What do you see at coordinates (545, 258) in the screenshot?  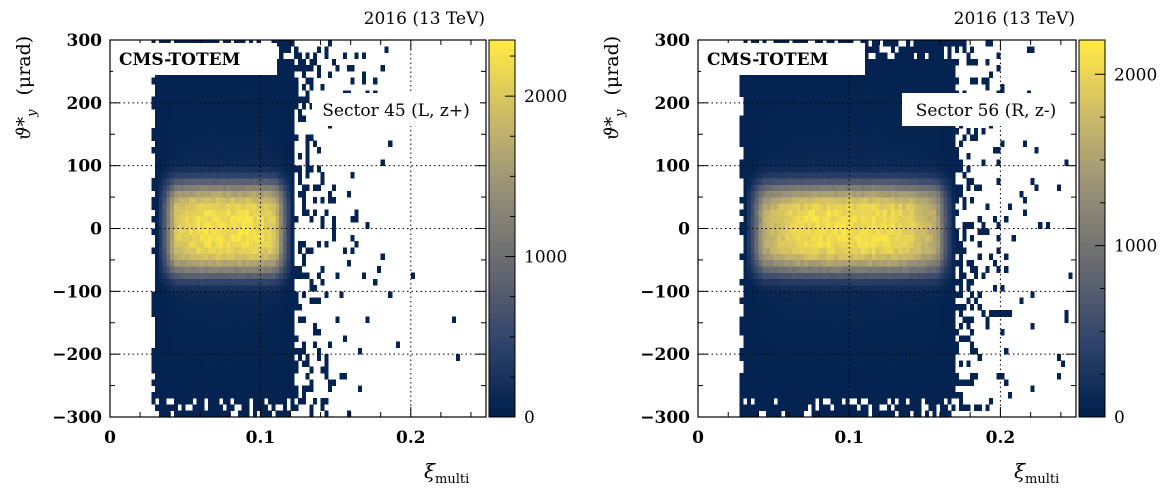 I see `colorbar-tick-label: 1000` at bounding box center [545, 258].